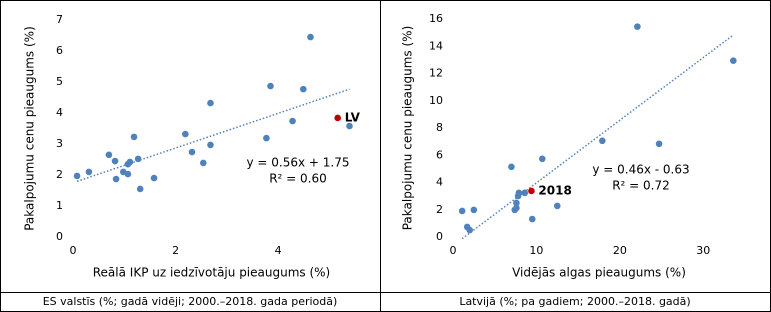 This screenshot has height=312, width=771. I want to click on x-axis-label: Reālā IKP uz iedzīvotāju pieaugums (%), so click(211, 273).